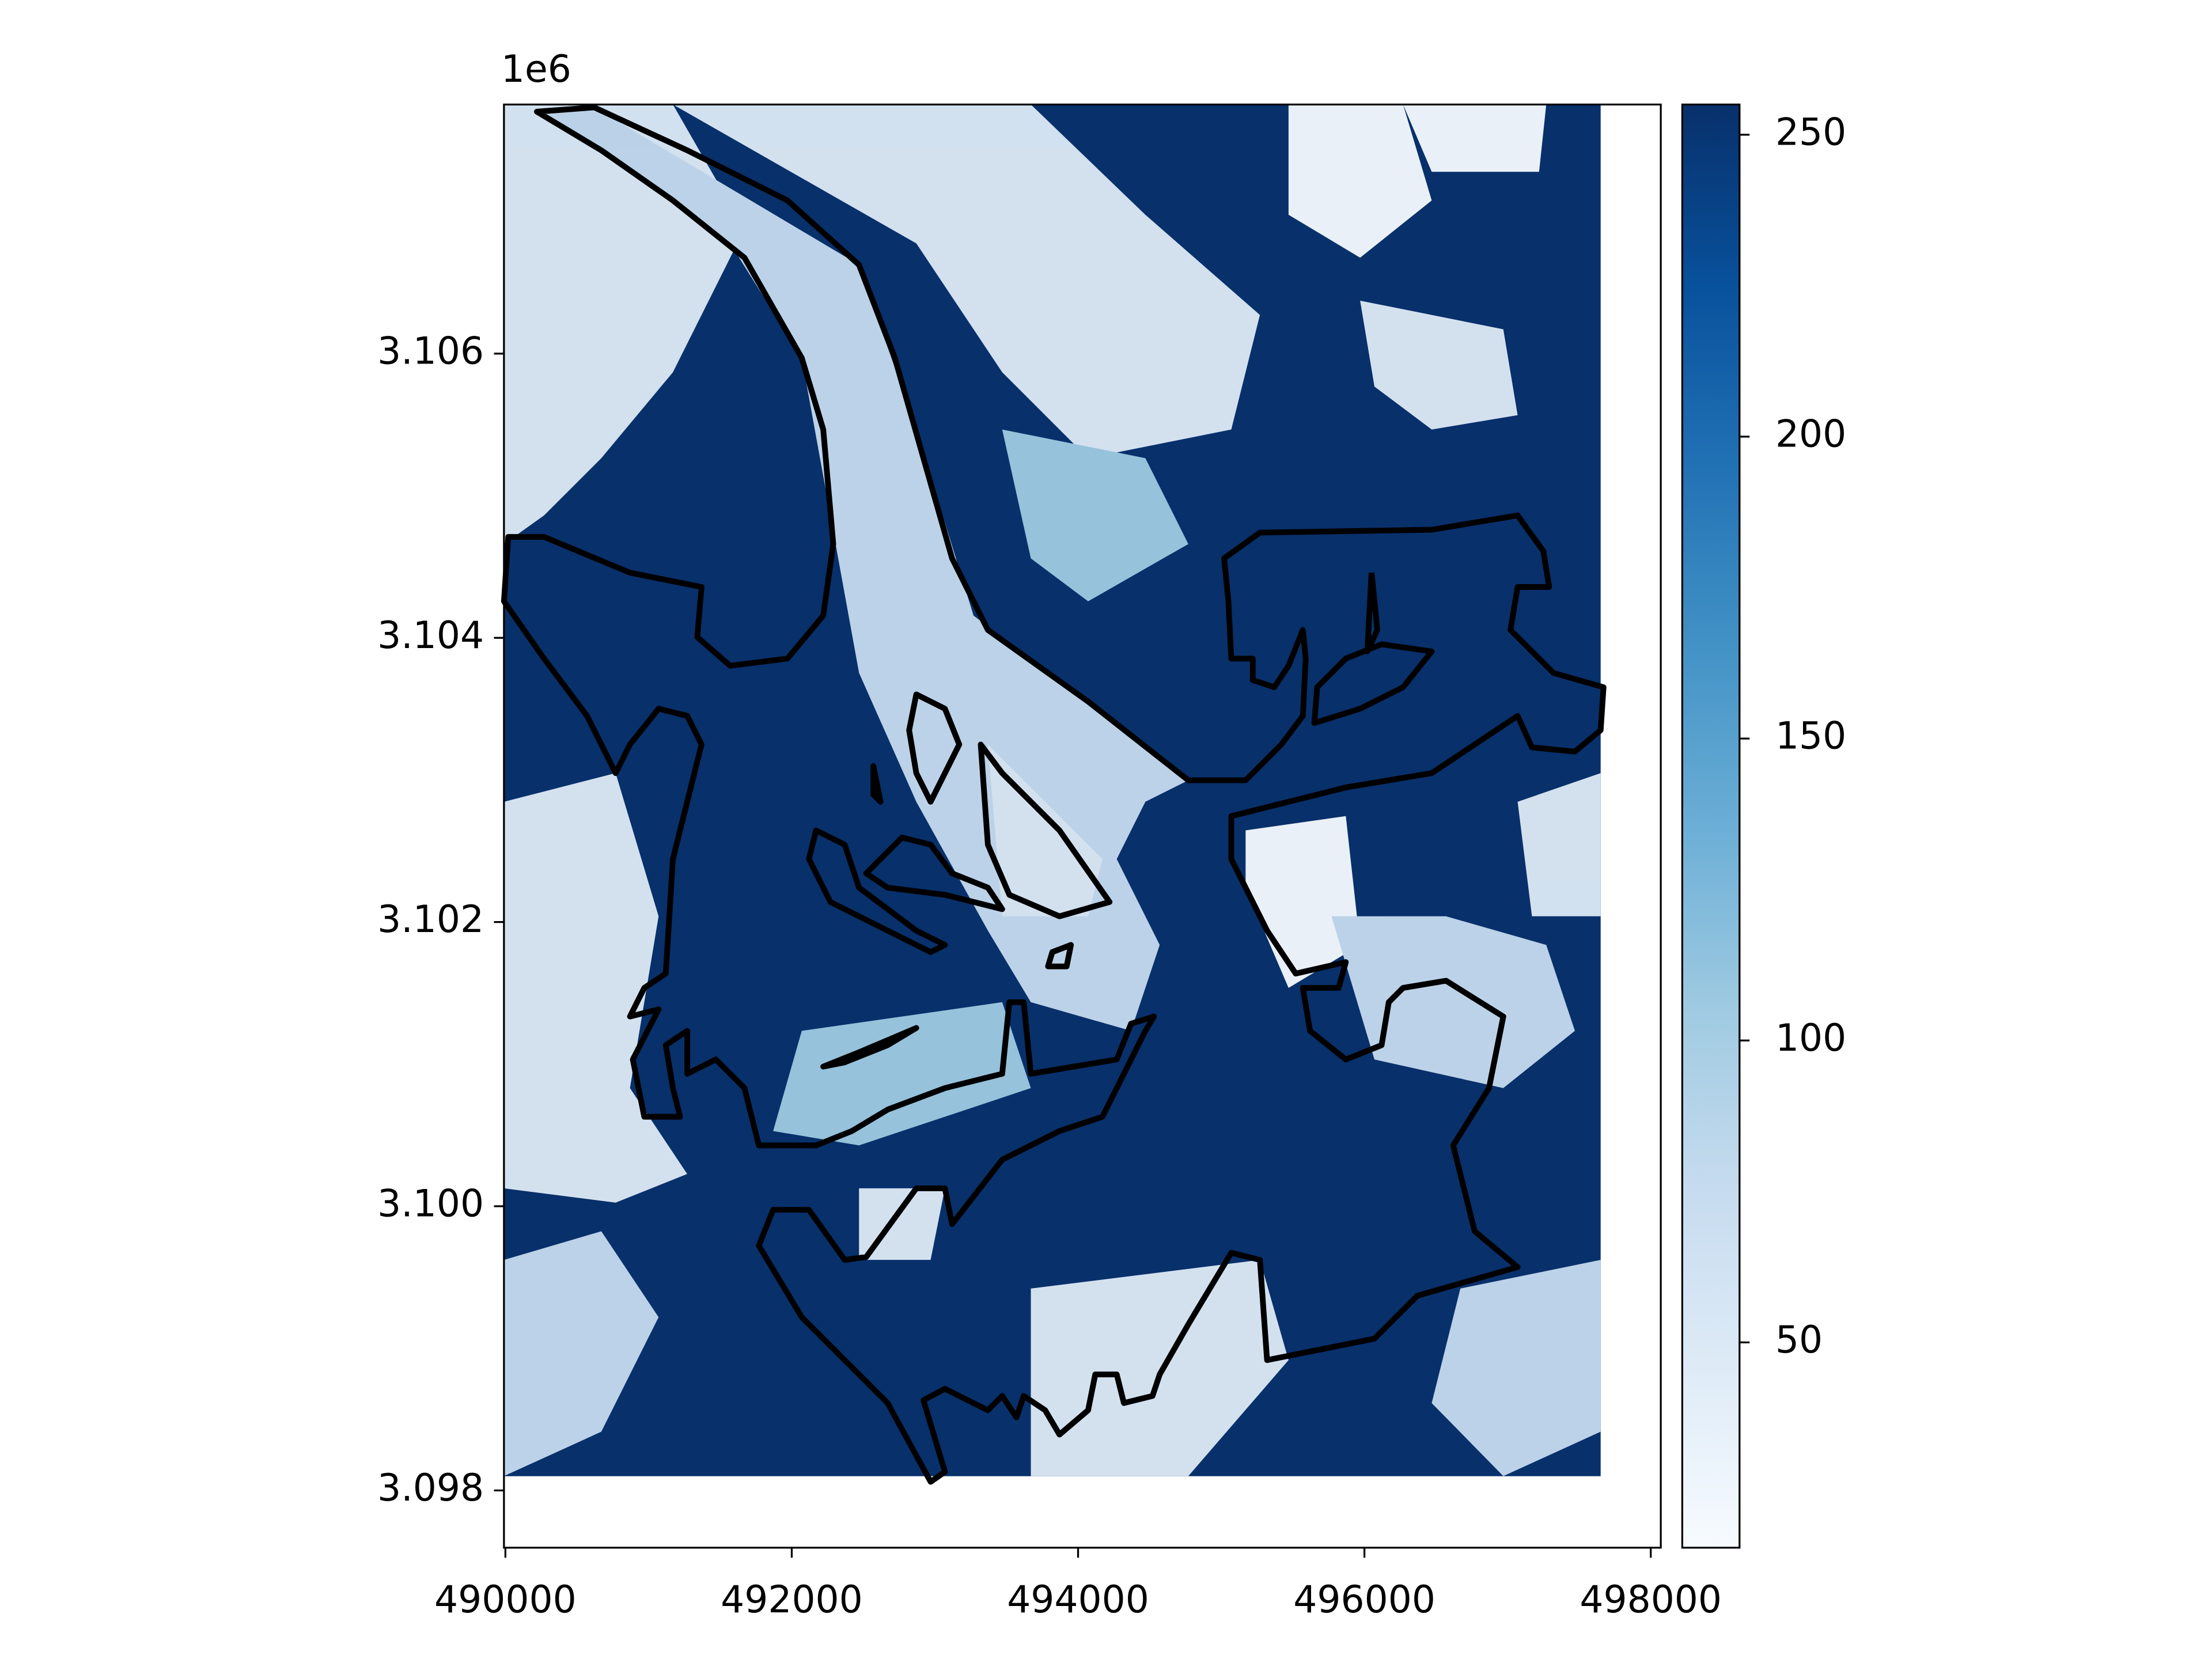 Image resolution: width=2212 pixels, height=1659 pixels. I want to click on y-tick-label: 3.098, so click(430, 1488).